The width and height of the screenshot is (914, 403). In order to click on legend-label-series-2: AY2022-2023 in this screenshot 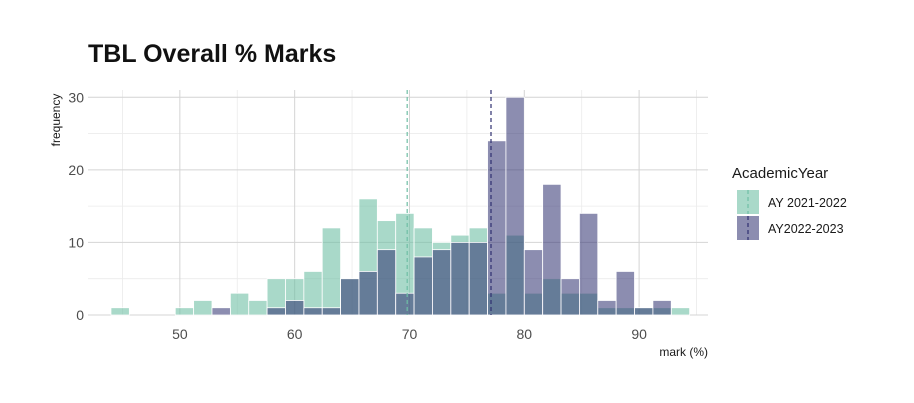, I will do `click(806, 229)`.